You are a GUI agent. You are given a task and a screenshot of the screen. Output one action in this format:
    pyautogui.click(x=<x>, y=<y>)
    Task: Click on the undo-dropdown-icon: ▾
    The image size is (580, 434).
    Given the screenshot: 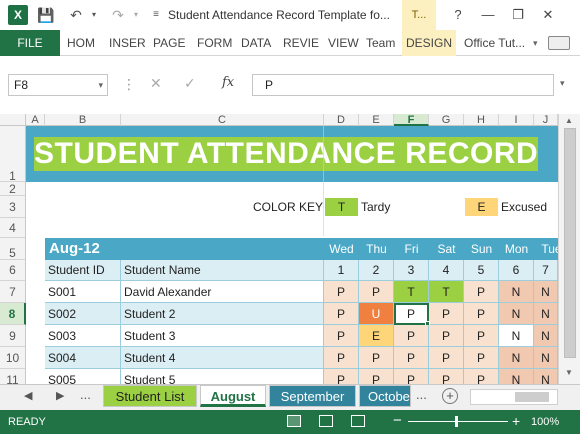 What is the action you would take?
    pyautogui.click(x=93, y=14)
    